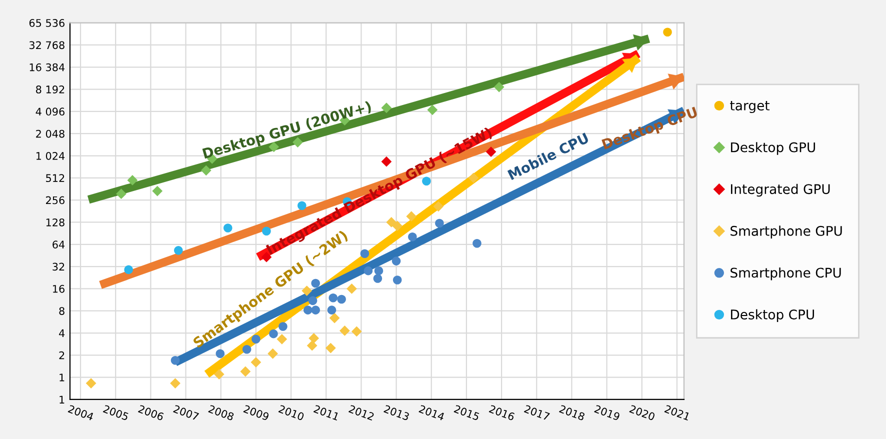  I want to click on x-tick-label: 2021, so click(677, 412).